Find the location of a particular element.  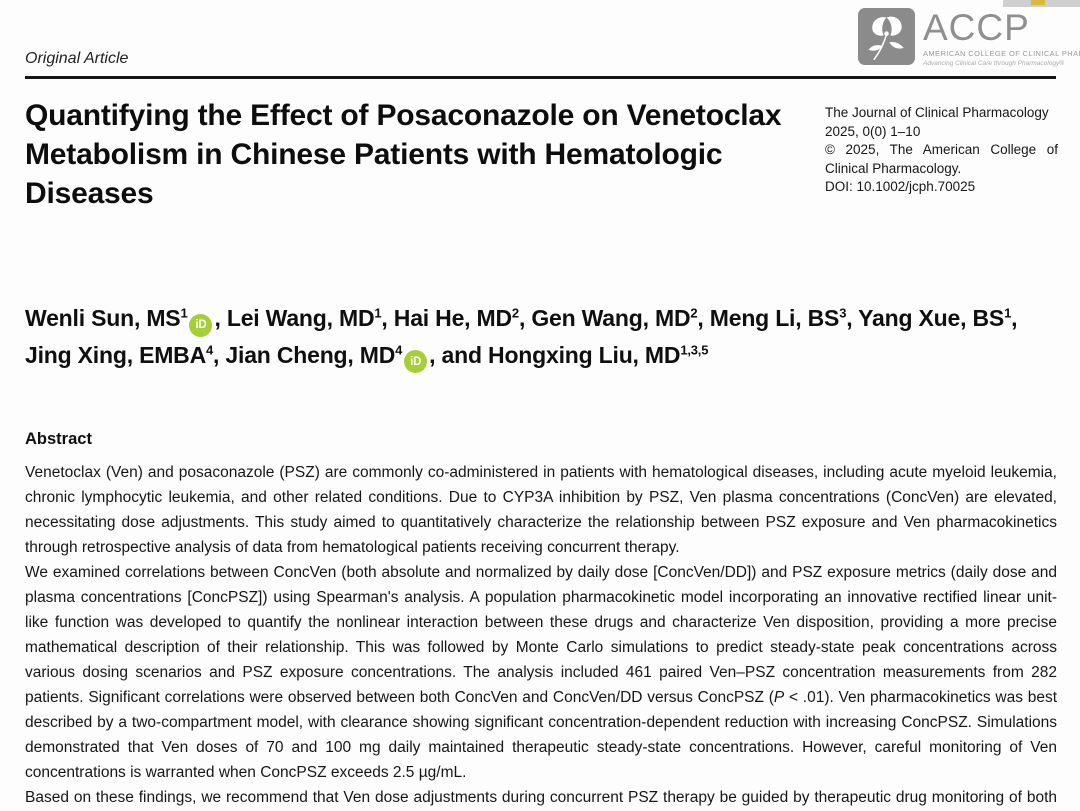

window-edge-strip is located at coordinates (1041, 3).